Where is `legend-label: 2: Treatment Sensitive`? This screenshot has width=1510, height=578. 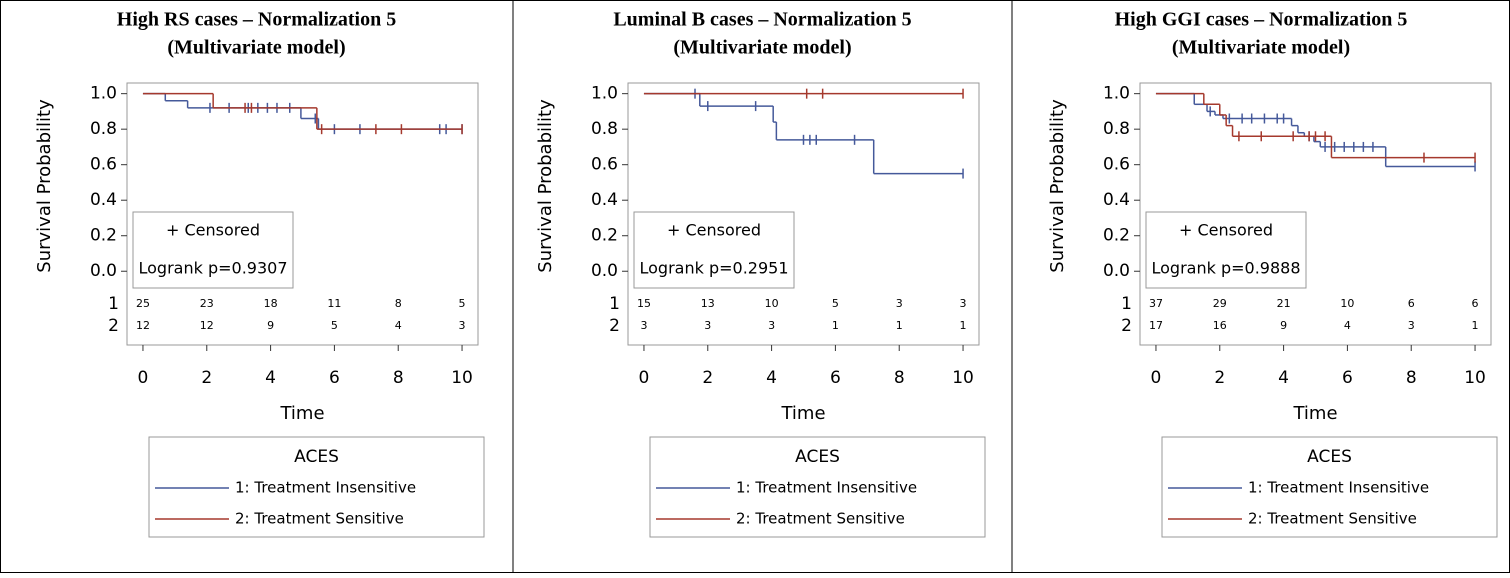
legend-label: 2: Treatment Sensitive is located at coordinates (1332, 519).